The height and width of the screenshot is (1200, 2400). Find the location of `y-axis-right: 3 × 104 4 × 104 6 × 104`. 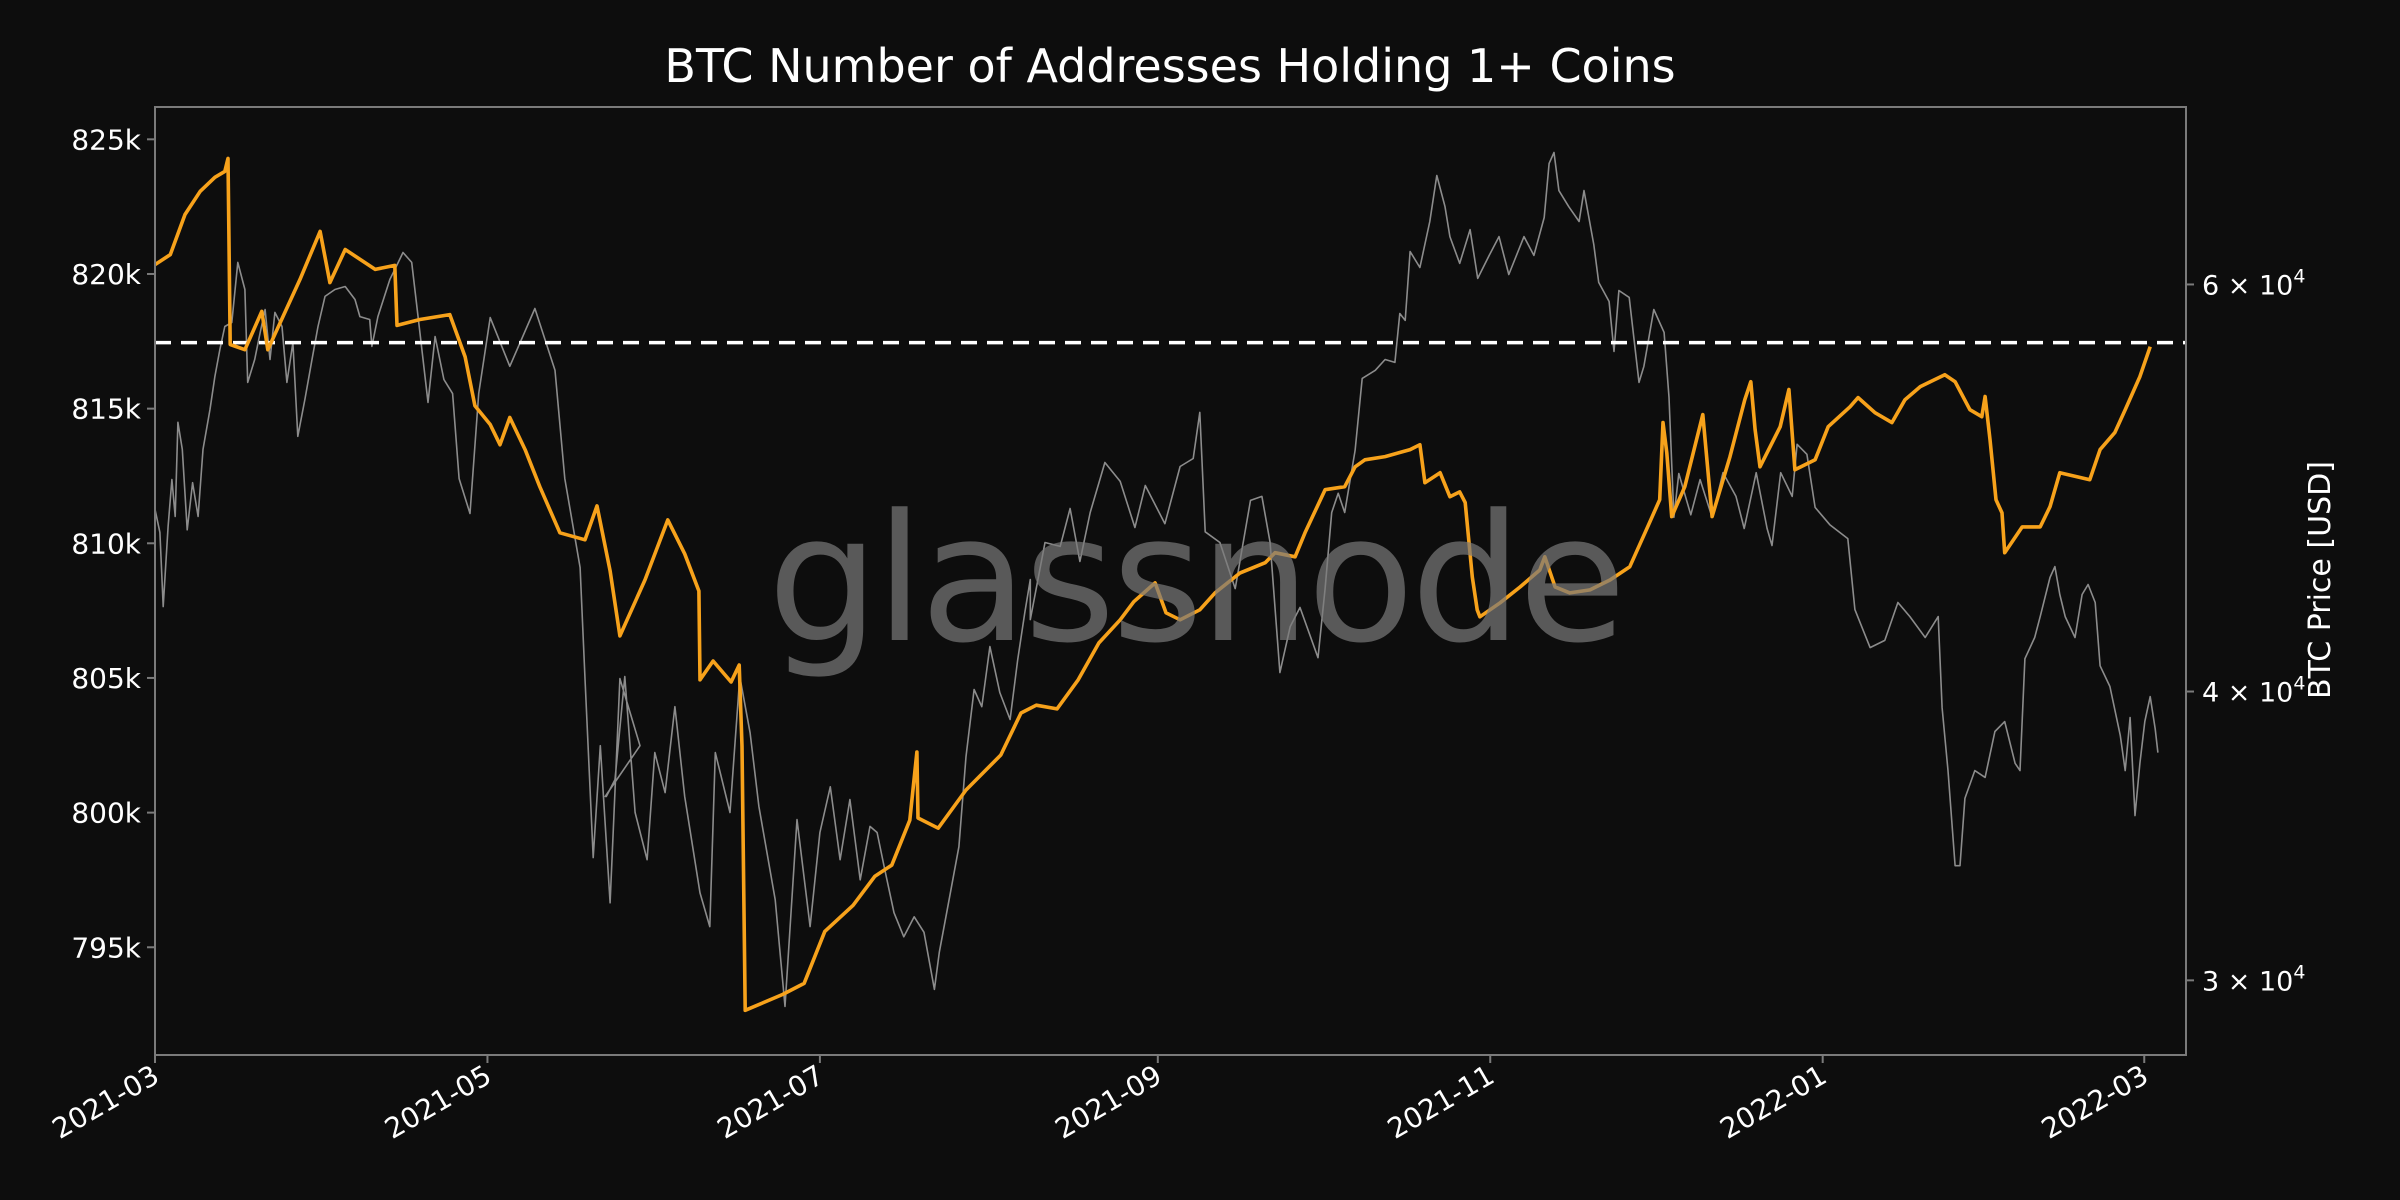

y-axis-right: 3 × 104 4 × 104 6 × 104 is located at coordinates (2245, 631).